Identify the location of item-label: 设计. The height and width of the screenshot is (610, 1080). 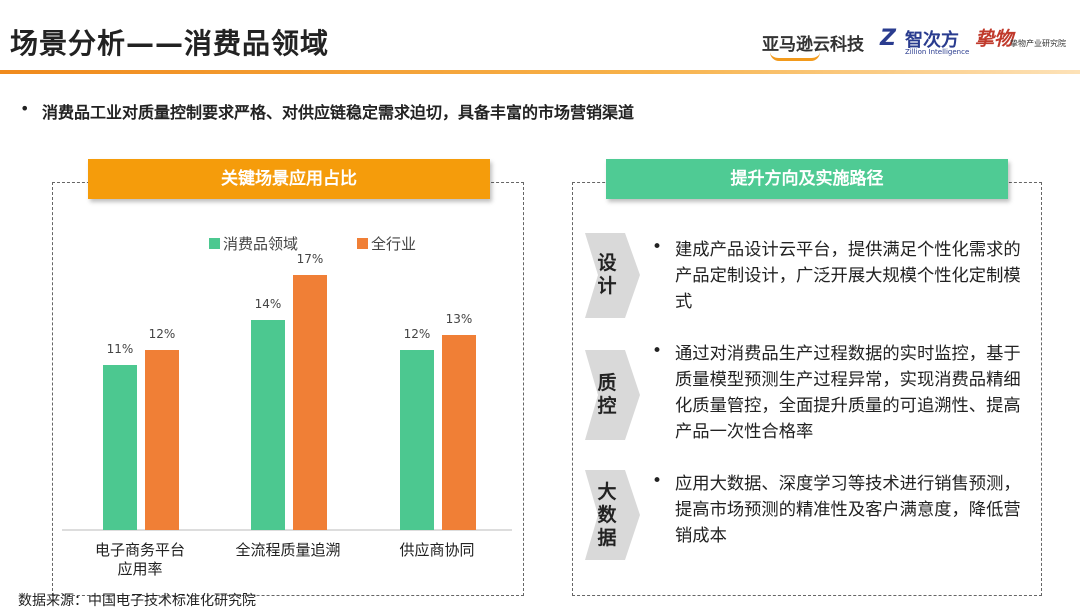
(607, 274).